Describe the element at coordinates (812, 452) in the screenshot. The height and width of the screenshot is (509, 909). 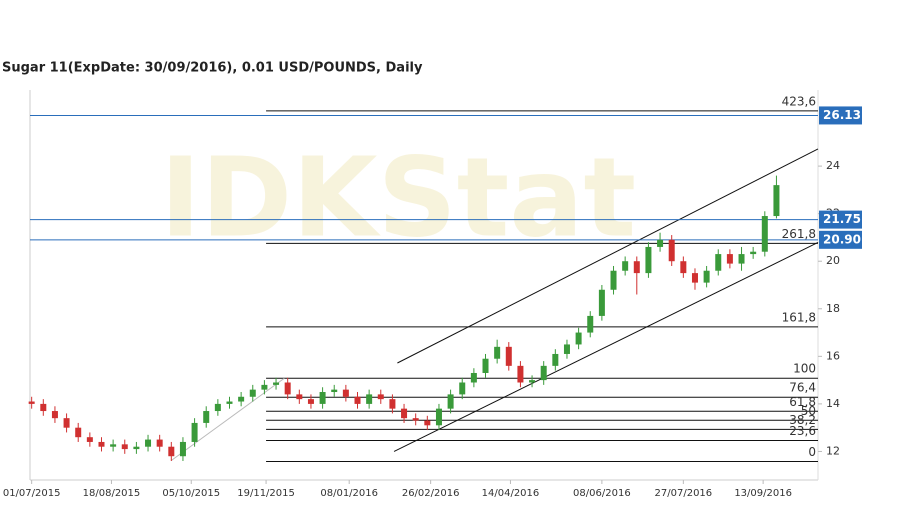
I see `fib-label: 0` at that location.